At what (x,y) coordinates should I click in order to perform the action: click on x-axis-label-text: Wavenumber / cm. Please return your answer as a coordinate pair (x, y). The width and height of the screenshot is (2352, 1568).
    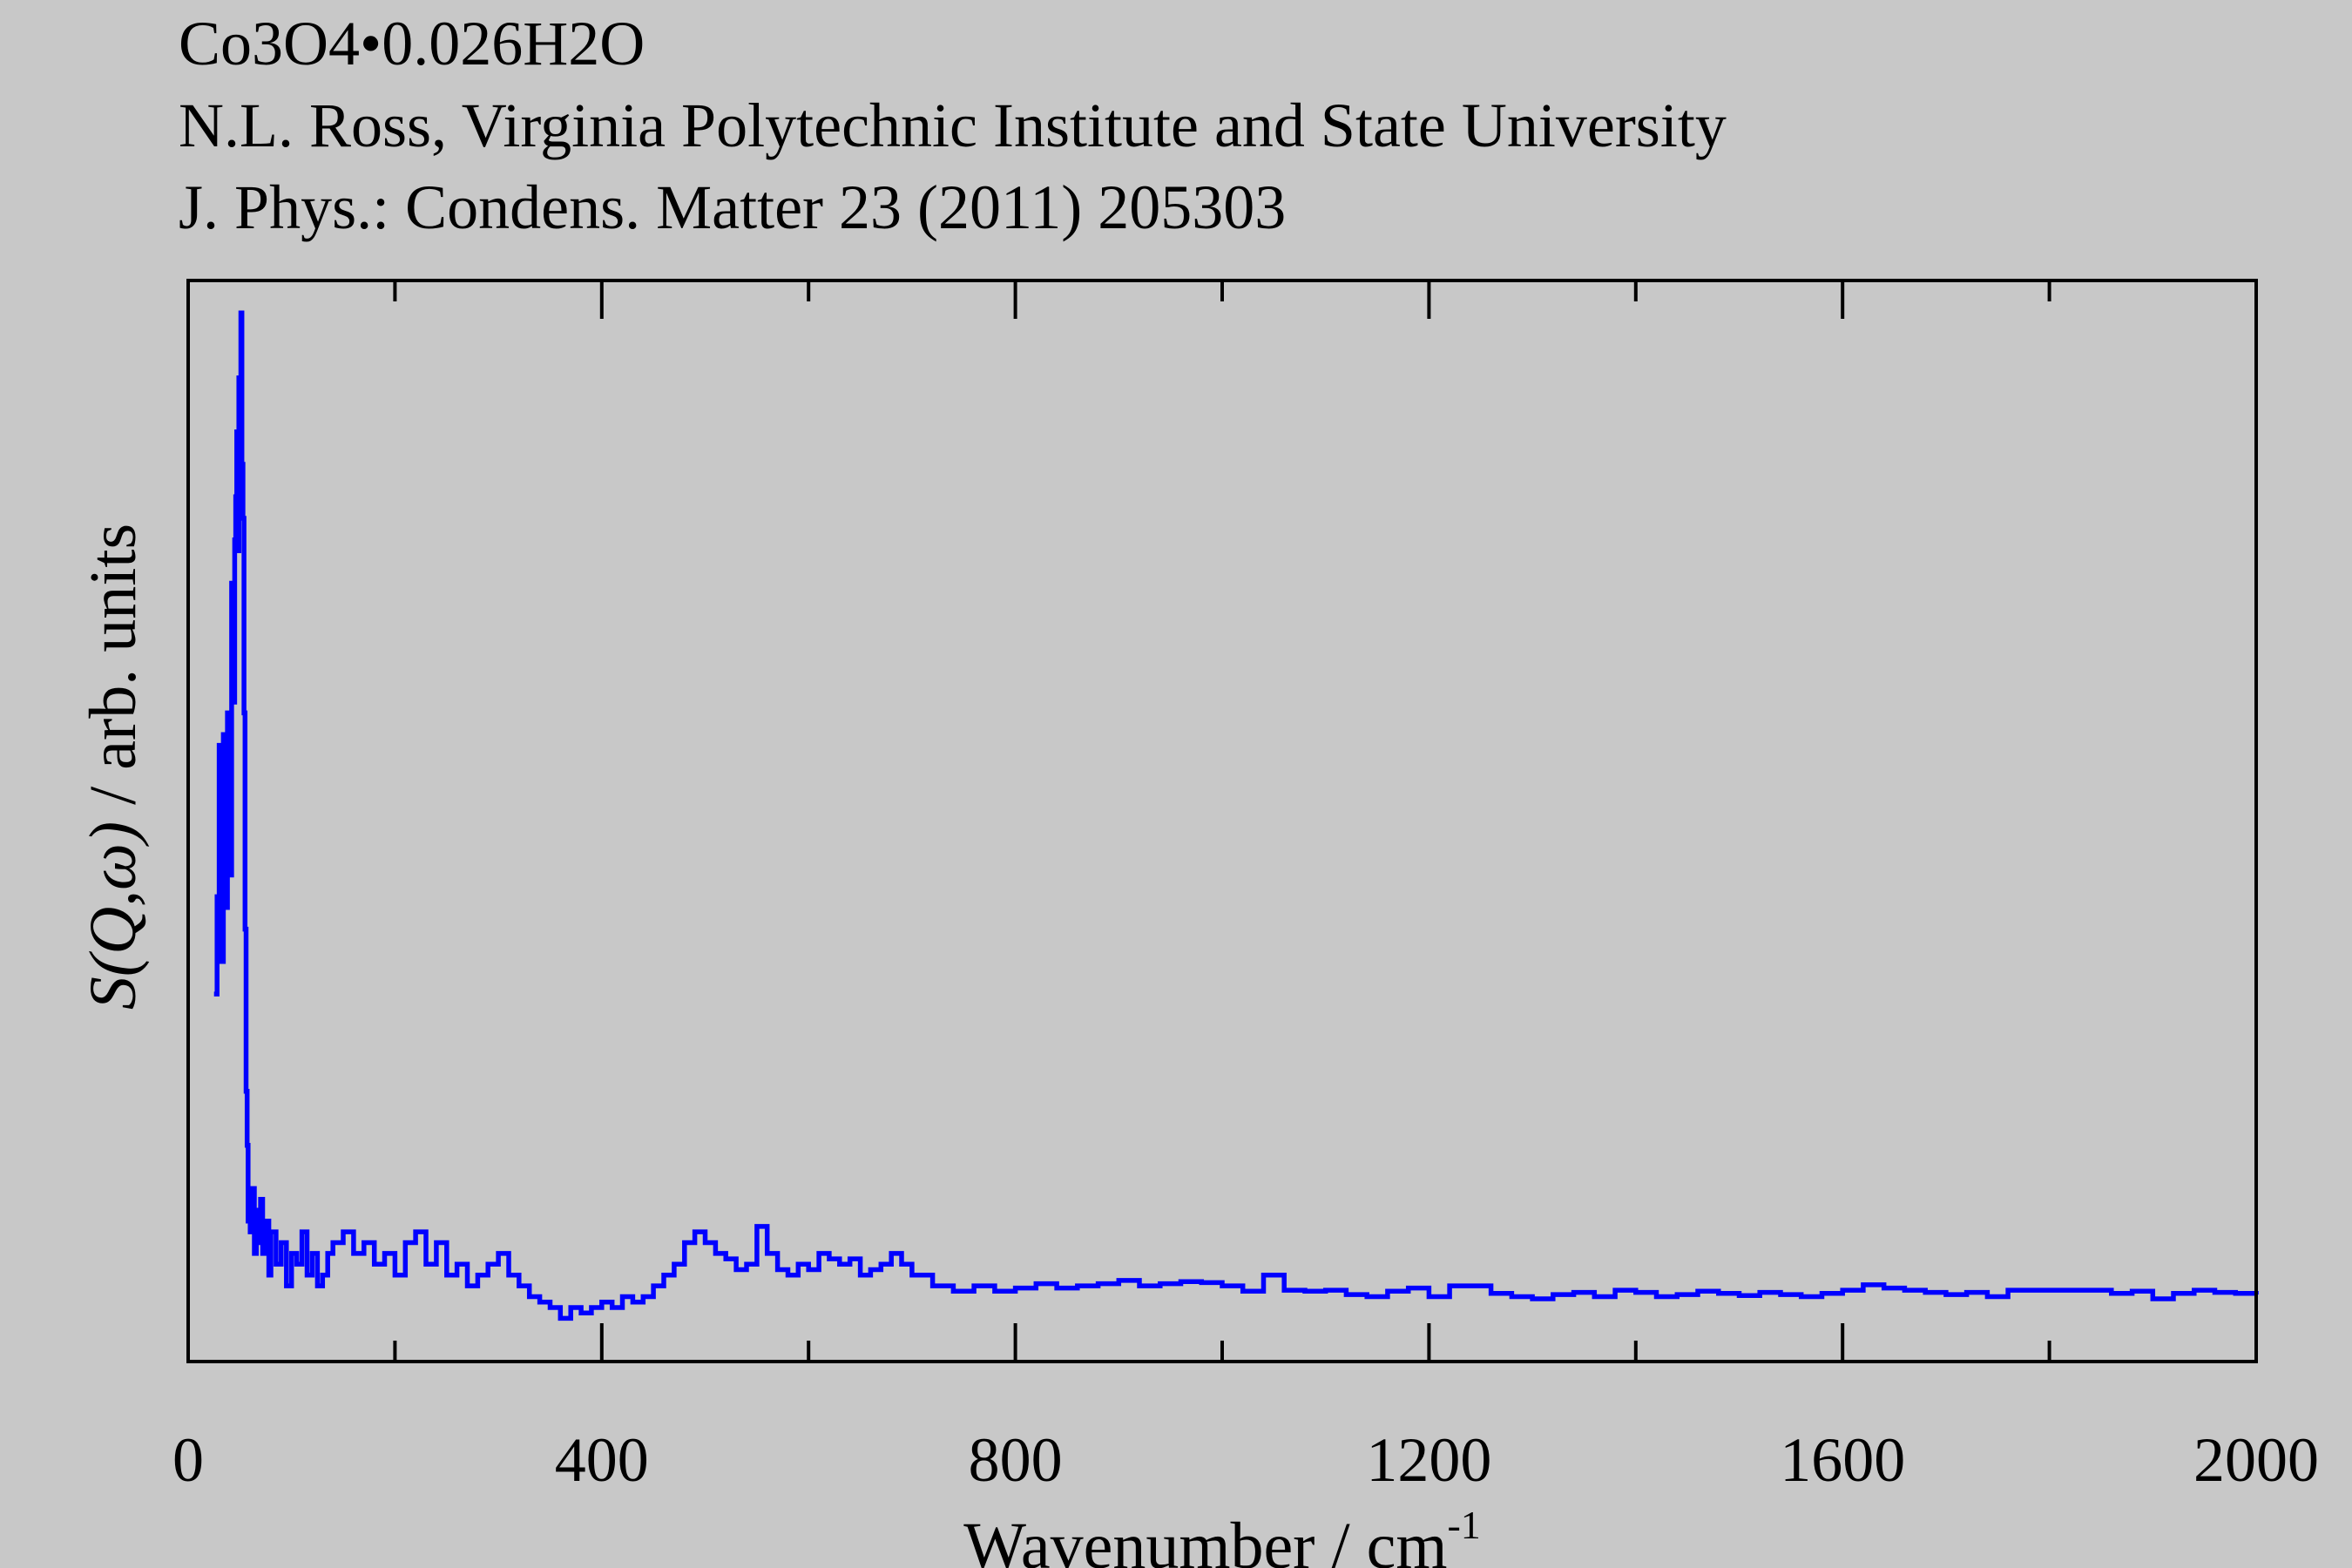
    Looking at the image, I should click on (1205, 1539).